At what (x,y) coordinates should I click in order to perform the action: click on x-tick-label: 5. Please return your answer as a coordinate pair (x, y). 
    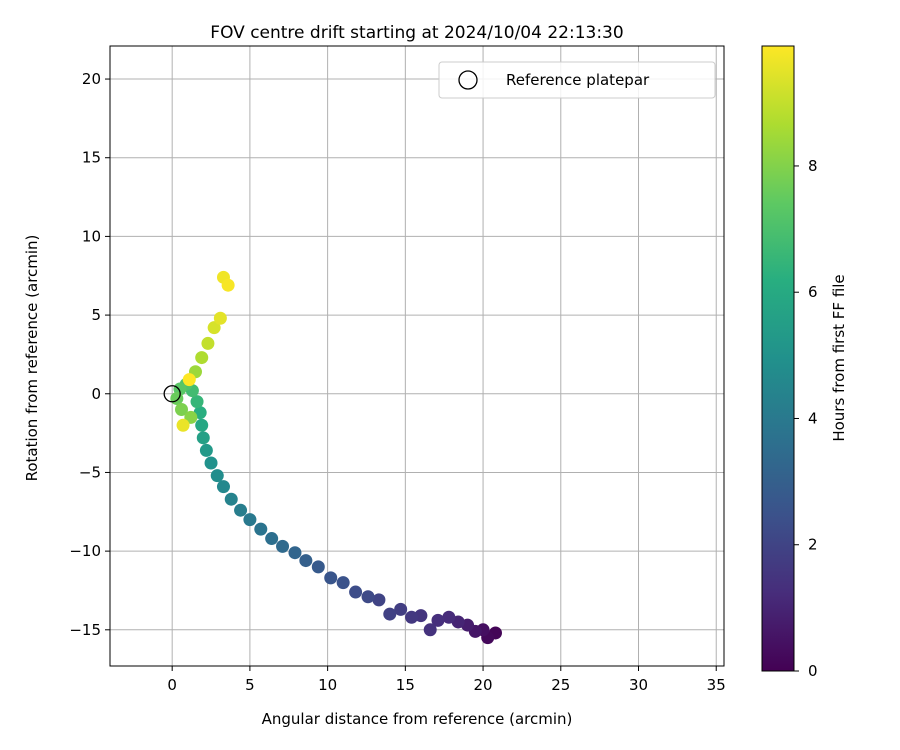
    Looking at the image, I should click on (250, 685).